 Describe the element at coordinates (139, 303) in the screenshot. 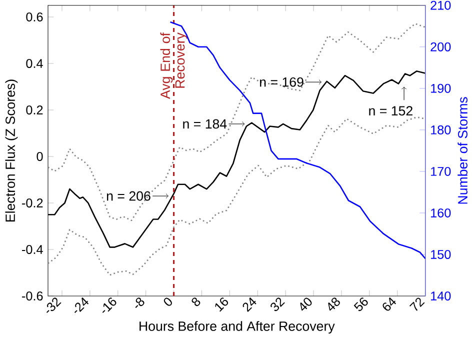

I see `x-tick-label: -8` at that location.